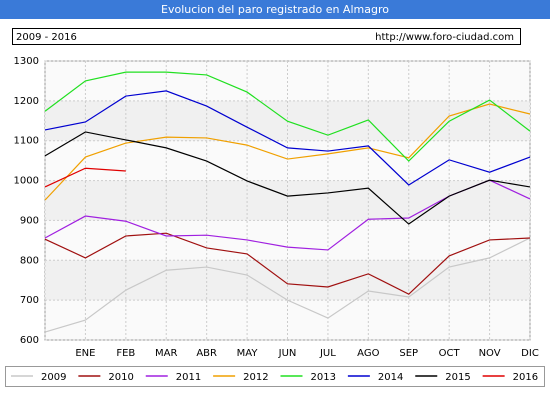  Describe the element at coordinates (255, 377) in the screenshot. I see `legend-label: 2012` at that location.